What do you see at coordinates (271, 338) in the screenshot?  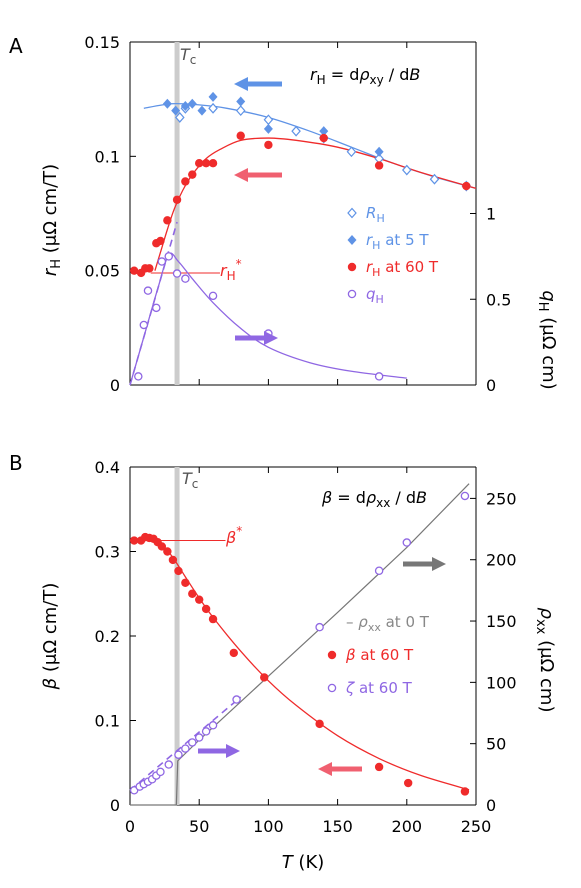 I see `purple-arrow-right-head` at bounding box center [271, 338].